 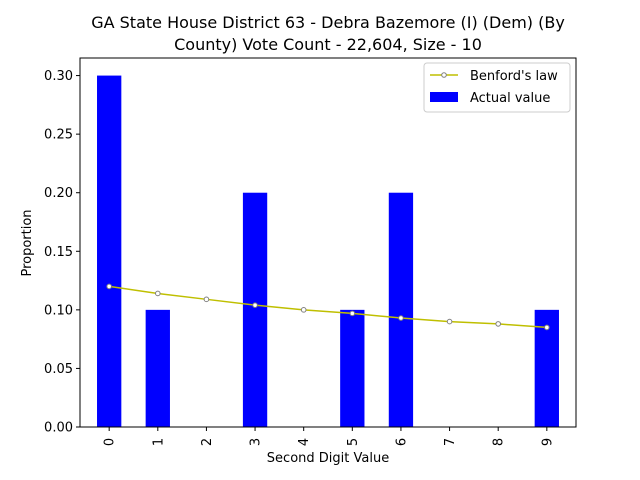 I want to click on x-tick-label: 1, so click(x=158, y=442).